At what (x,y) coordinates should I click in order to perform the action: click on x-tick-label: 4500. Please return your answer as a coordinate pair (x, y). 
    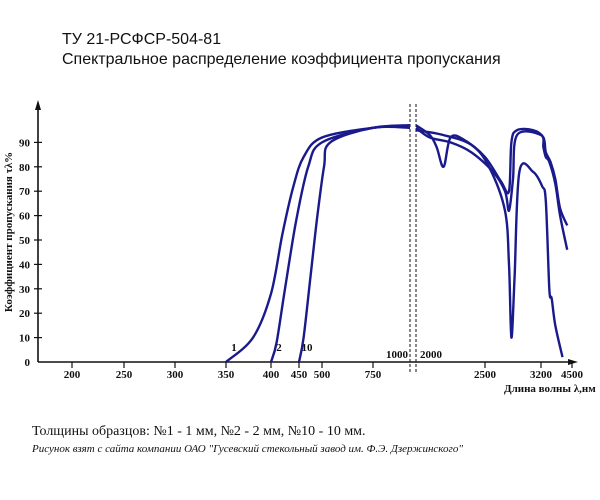
    Looking at the image, I should click on (572, 375).